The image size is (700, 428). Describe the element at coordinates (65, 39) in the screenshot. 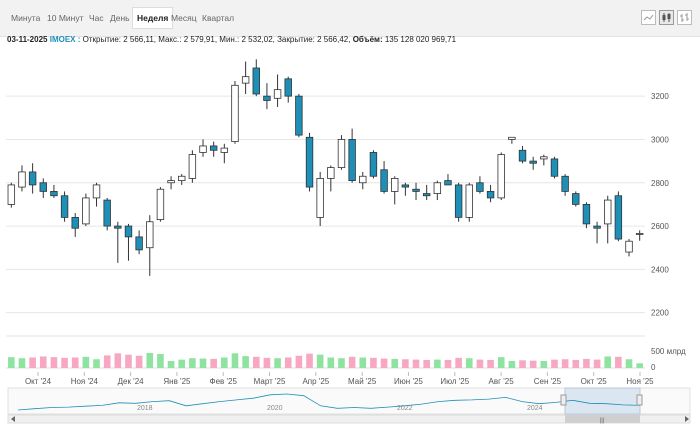

I see `ticker: IMOEX :` at that location.